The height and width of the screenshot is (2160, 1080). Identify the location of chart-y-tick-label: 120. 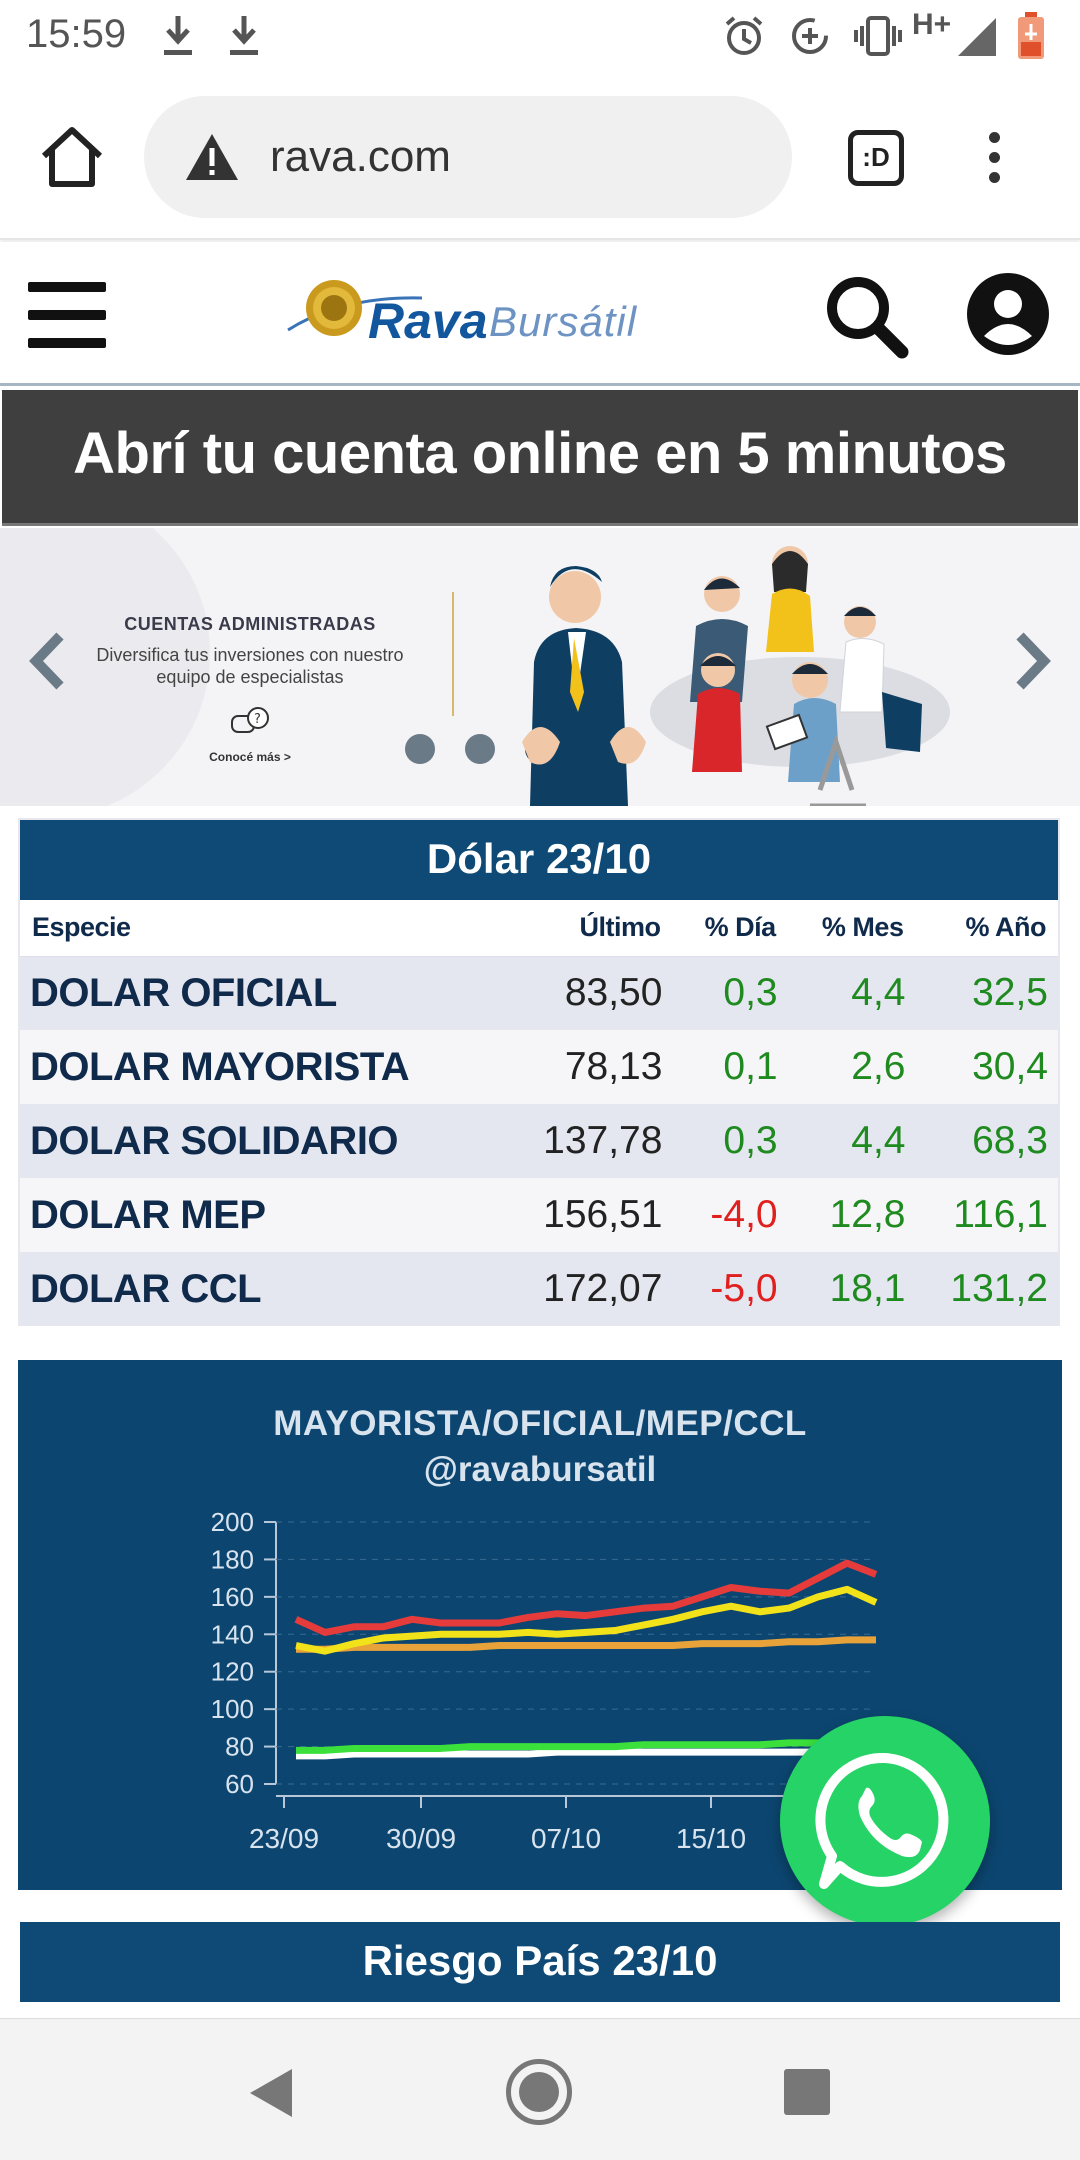
(232, 1672).